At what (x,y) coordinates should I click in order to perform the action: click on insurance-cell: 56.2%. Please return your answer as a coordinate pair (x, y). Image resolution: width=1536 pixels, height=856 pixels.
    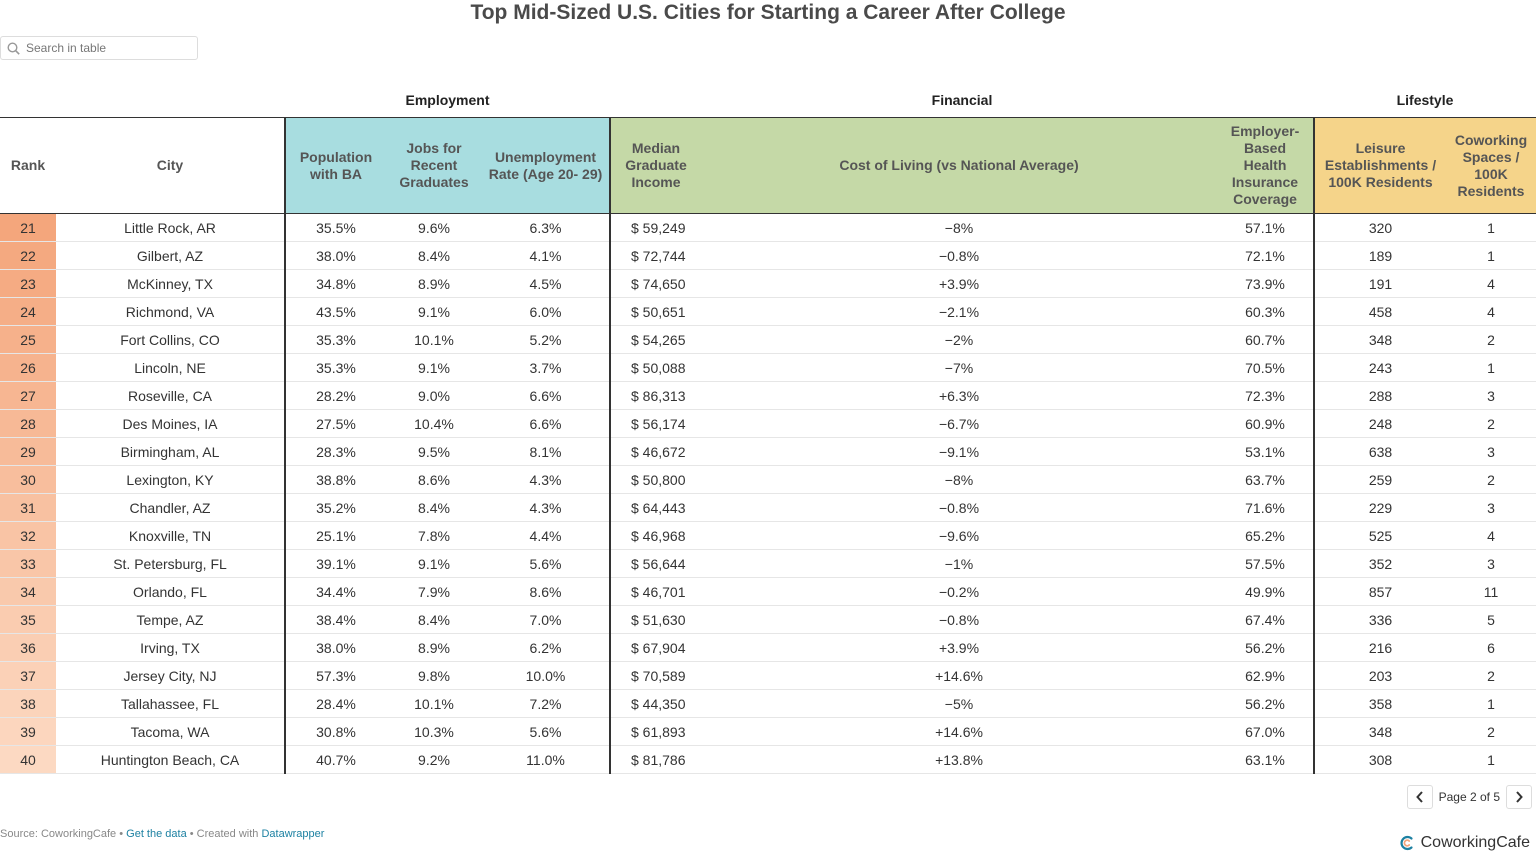
    Looking at the image, I should click on (1265, 647).